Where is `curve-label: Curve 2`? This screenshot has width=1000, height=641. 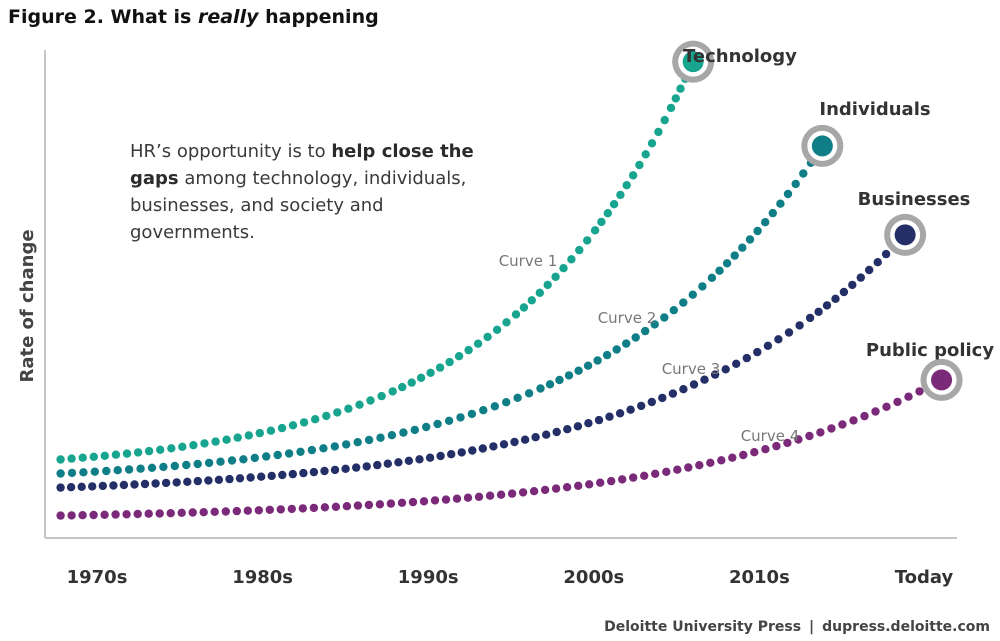 curve-label: Curve 2 is located at coordinates (627, 318).